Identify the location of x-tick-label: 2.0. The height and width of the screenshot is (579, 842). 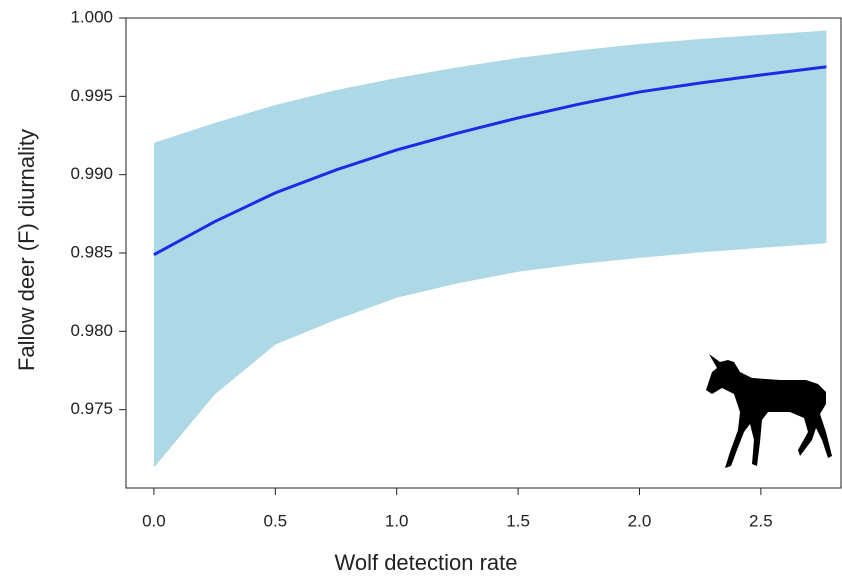
(640, 520).